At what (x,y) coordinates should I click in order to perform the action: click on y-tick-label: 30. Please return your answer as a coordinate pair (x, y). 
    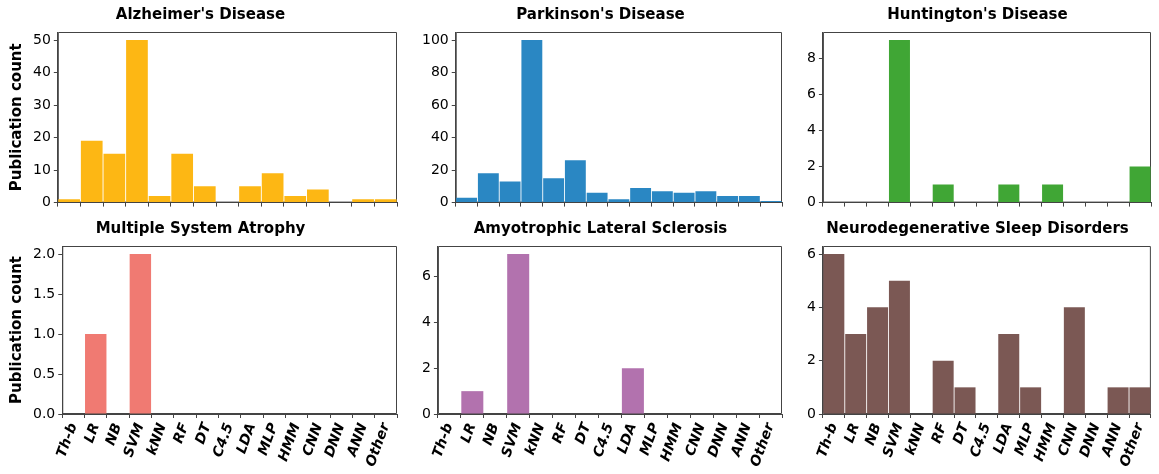
    Looking at the image, I should click on (41, 103).